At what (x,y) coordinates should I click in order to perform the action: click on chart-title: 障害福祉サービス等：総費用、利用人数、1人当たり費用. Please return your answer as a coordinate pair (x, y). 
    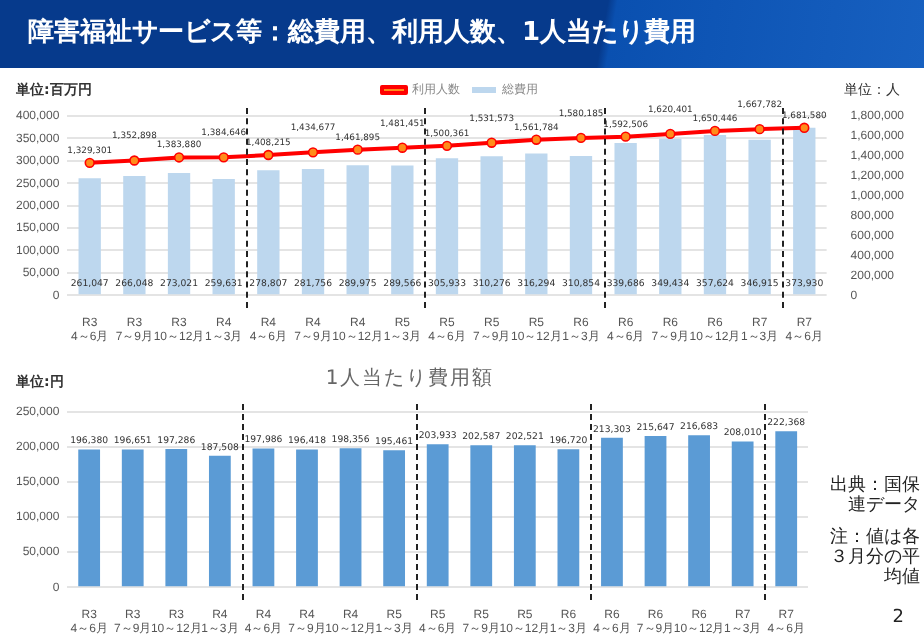
    Looking at the image, I should click on (462, 34).